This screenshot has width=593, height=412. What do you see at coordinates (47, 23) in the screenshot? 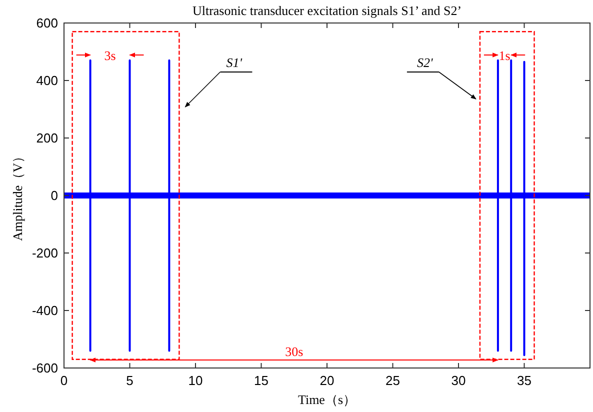
I see `y-tick-label: 600` at bounding box center [47, 23].